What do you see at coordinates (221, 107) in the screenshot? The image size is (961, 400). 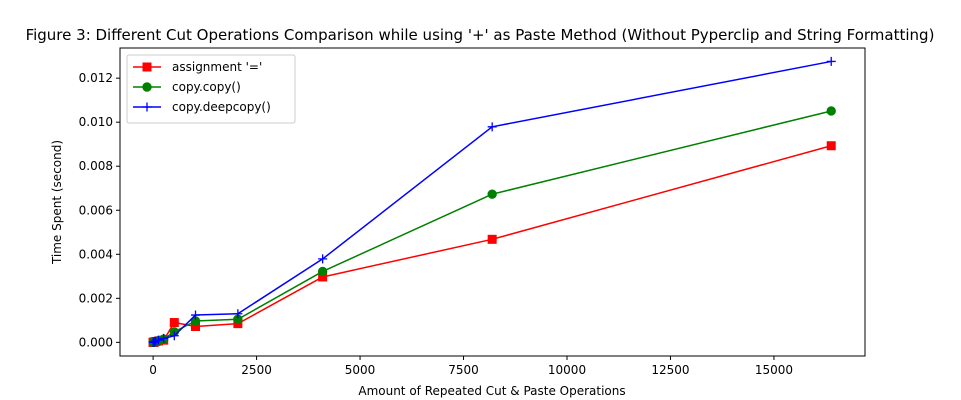 I see `legend-label: copy.deepcopy()` at bounding box center [221, 107].